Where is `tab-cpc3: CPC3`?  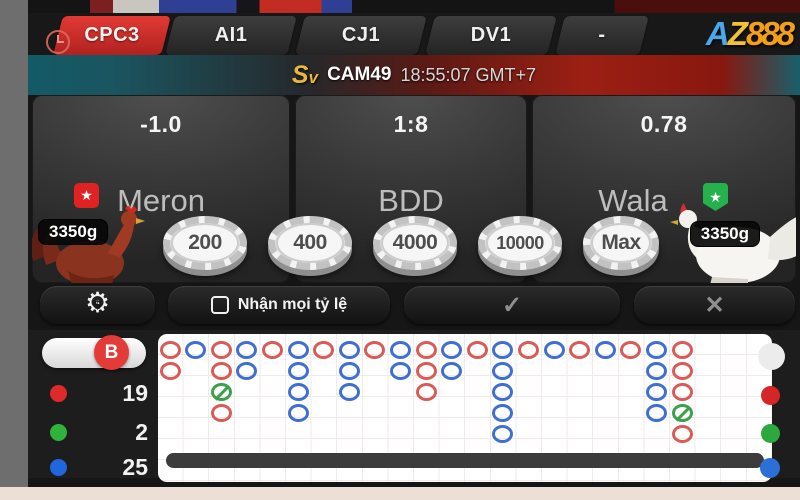
tab-cpc3: CPC3 is located at coordinates (112, 35).